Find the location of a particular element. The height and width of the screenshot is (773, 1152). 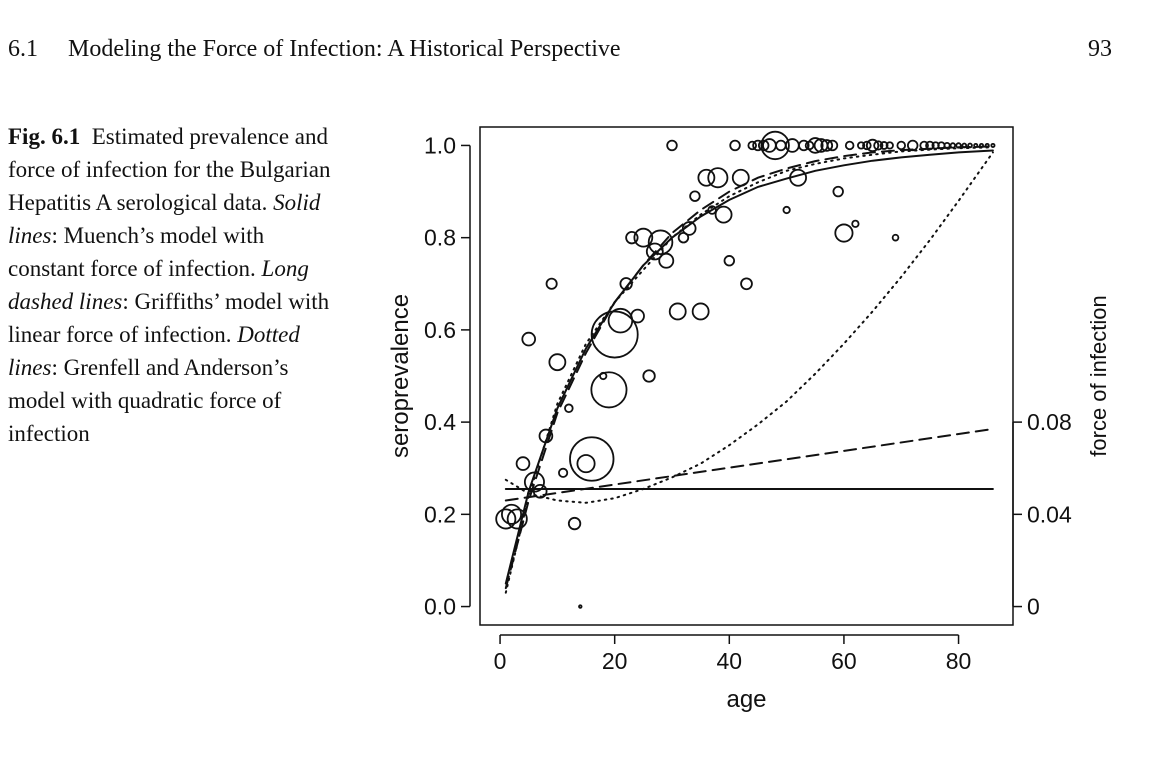

x-axis-label: age is located at coordinates (746, 699).